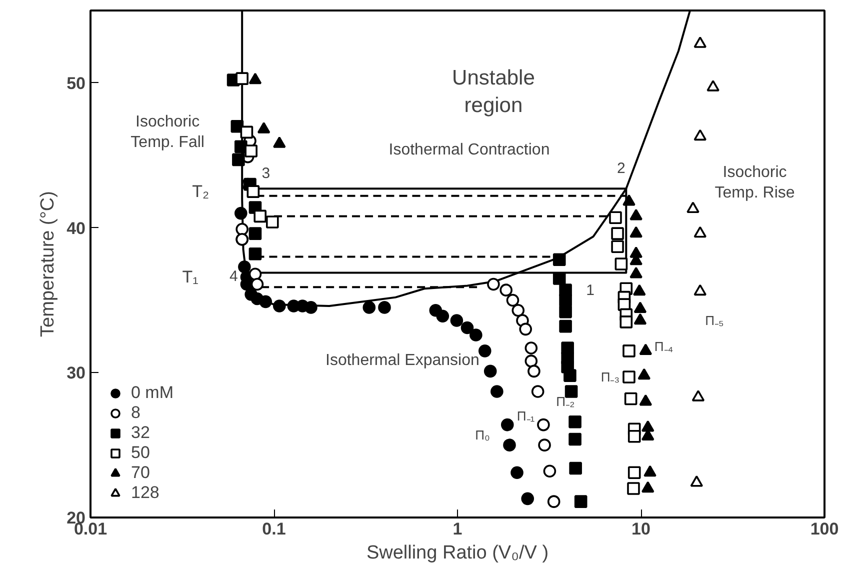 The height and width of the screenshot is (587, 849). I want to click on y-tick-label: 50, so click(76, 83).